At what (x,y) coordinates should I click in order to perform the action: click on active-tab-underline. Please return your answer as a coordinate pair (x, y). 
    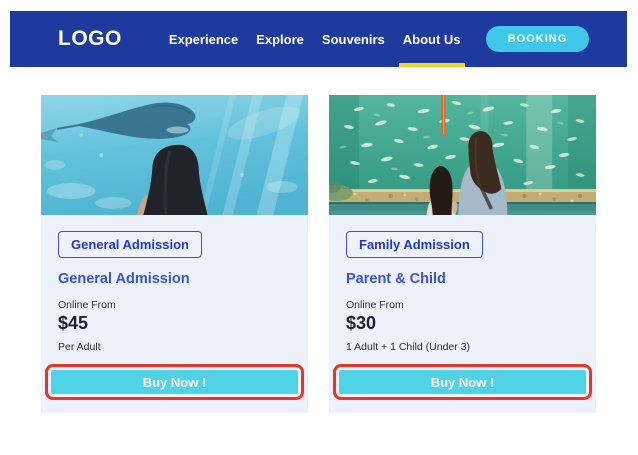
    Looking at the image, I should click on (431, 65).